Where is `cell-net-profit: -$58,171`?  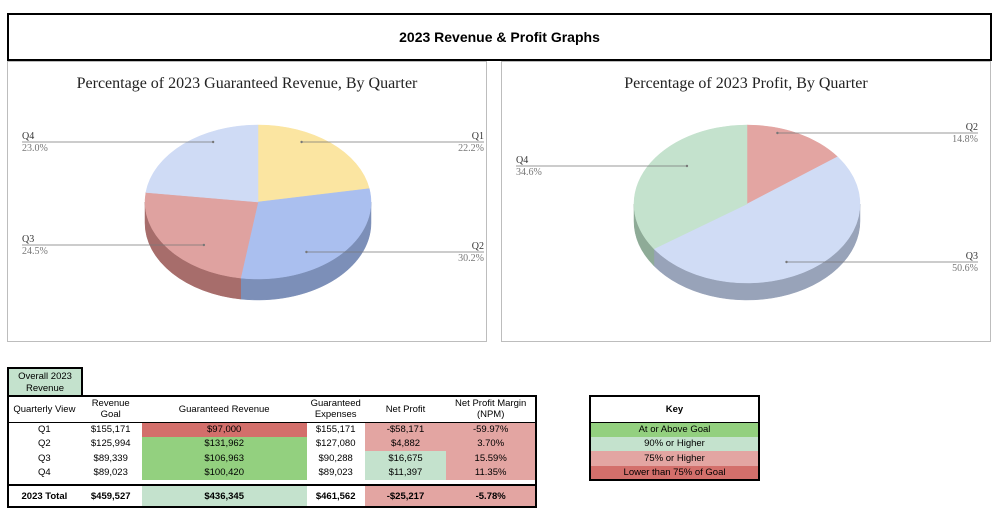 cell-net-profit: -$58,171 is located at coordinates (405, 429).